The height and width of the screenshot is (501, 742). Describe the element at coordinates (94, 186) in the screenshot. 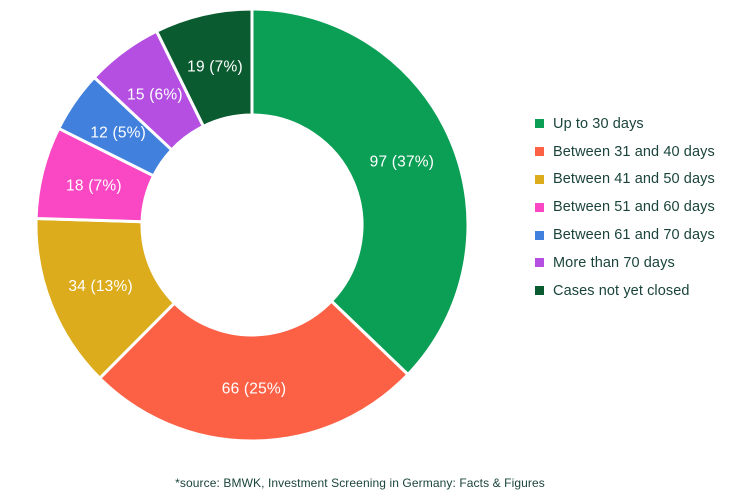

I see `segment-data-label-3: 18 (7%)` at that location.